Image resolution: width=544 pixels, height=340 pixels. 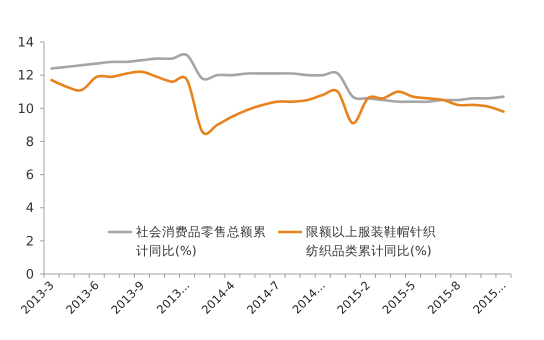 I want to click on y-tick-label: 2, so click(x=30, y=242).